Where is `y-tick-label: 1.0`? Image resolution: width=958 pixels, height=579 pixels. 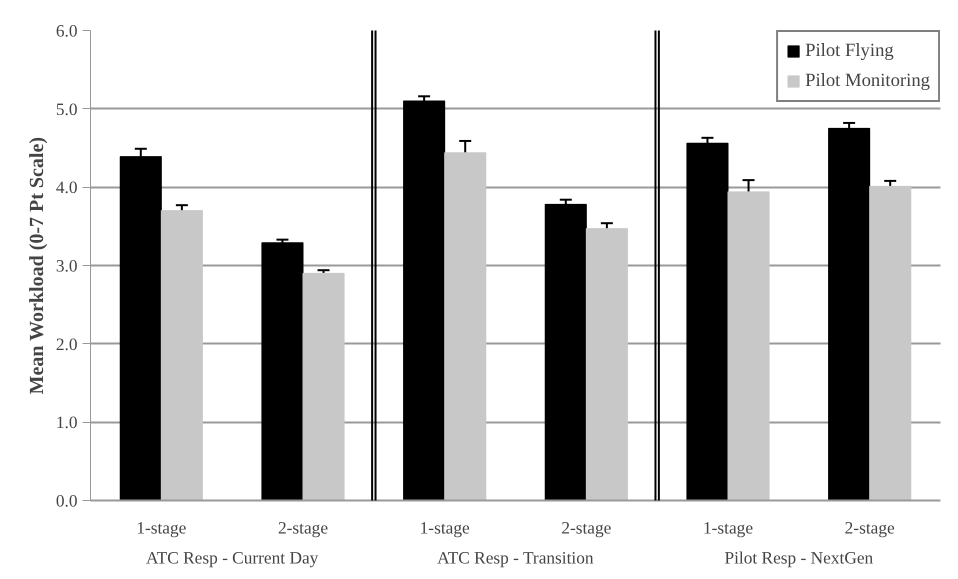 y-tick-label: 1.0 is located at coordinates (67, 422).